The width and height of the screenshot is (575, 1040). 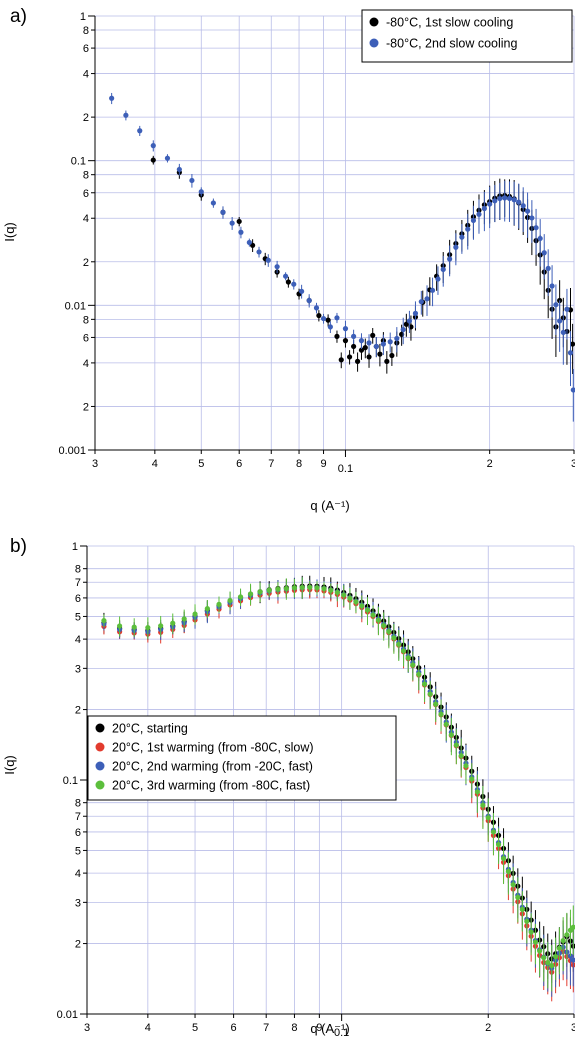 I want to click on panel-a-x-axis-label: q (A⁻¹), so click(x=329, y=505).